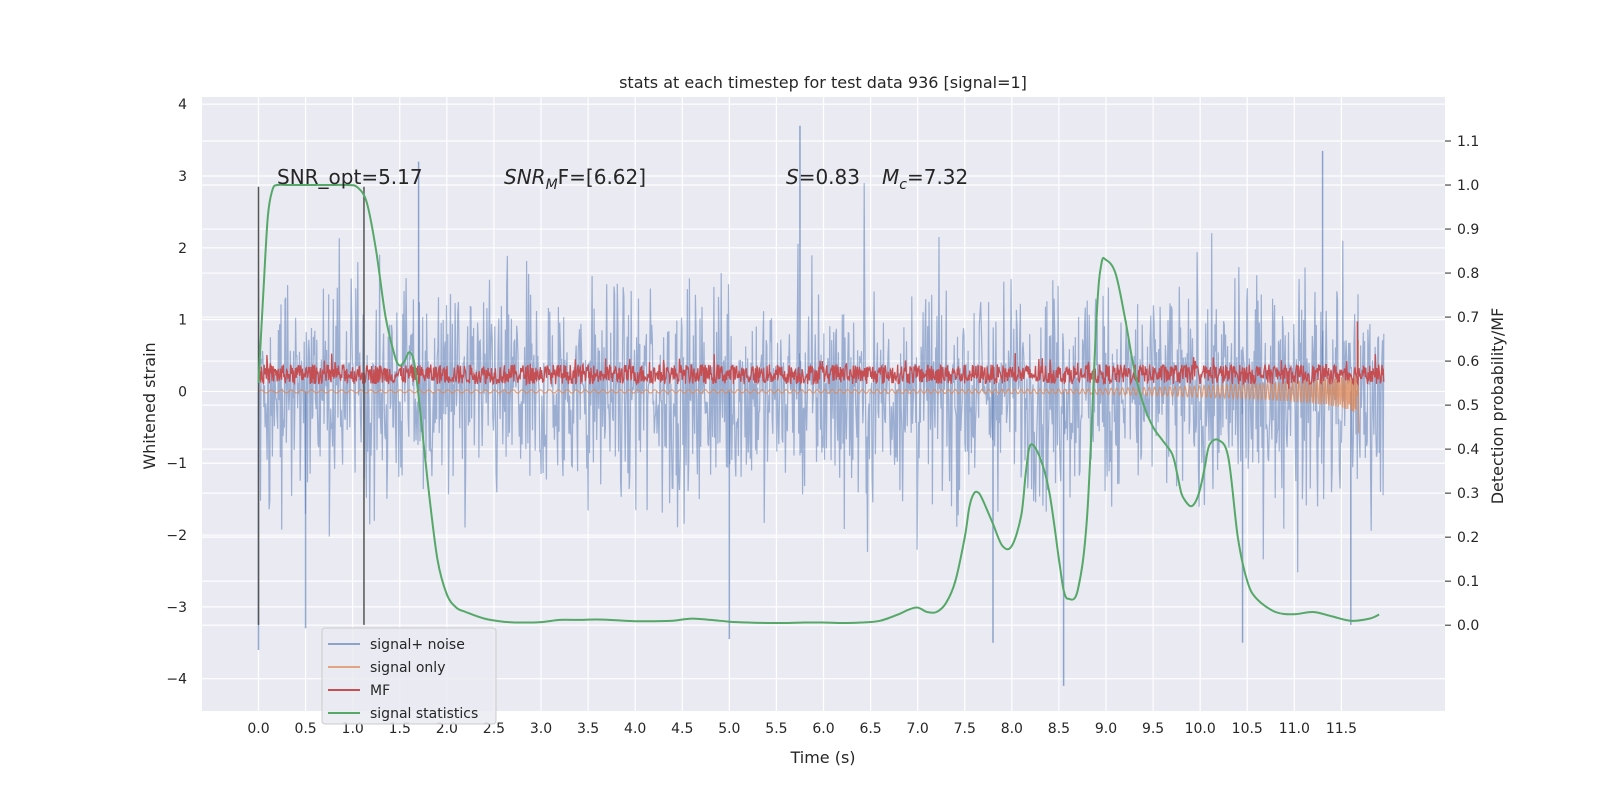 The image size is (1600, 804). Describe the element at coordinates (541, 729) in the screenshot. I see `x-tick-label-6: 3.0` at that location.